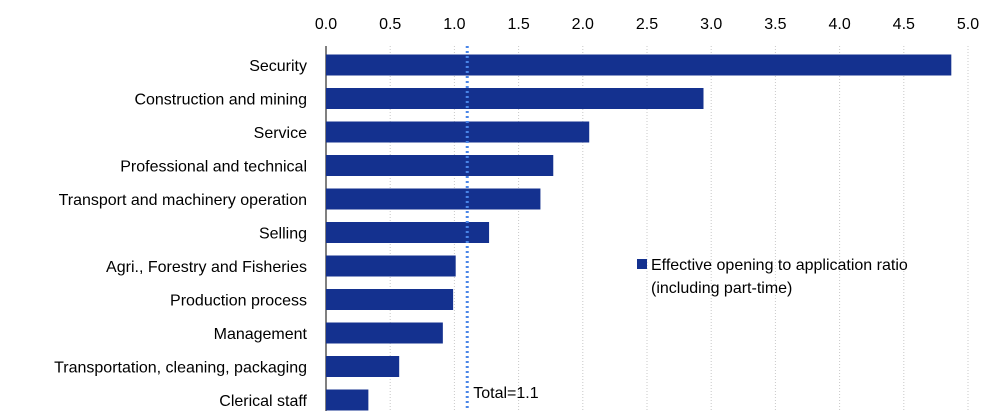  What do you see at coordinates (261, 334) in the screenshot?
I see `category-label: Management` at bounding box center [261, 334].